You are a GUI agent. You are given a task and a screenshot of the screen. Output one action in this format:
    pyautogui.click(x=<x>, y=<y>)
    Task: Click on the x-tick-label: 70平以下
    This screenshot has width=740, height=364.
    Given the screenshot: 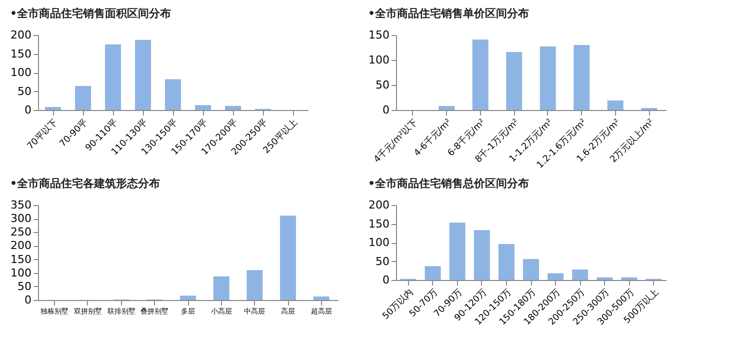 What is the action you would take?
    pyautogui.click(x=42, y=134)
    